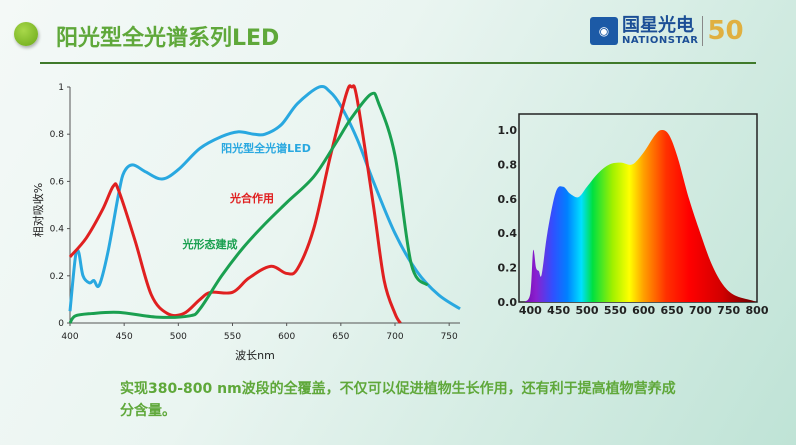  Describe the element at coordinates (61, 324) in the screenshot. I see `y-tick-label: 0` at that location.